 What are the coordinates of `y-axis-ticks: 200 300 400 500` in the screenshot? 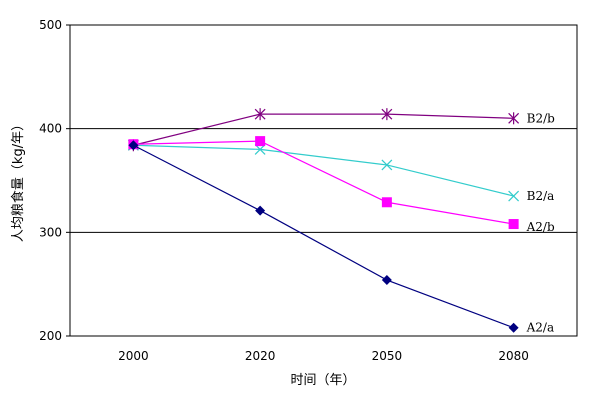 It's located at (54, 180).